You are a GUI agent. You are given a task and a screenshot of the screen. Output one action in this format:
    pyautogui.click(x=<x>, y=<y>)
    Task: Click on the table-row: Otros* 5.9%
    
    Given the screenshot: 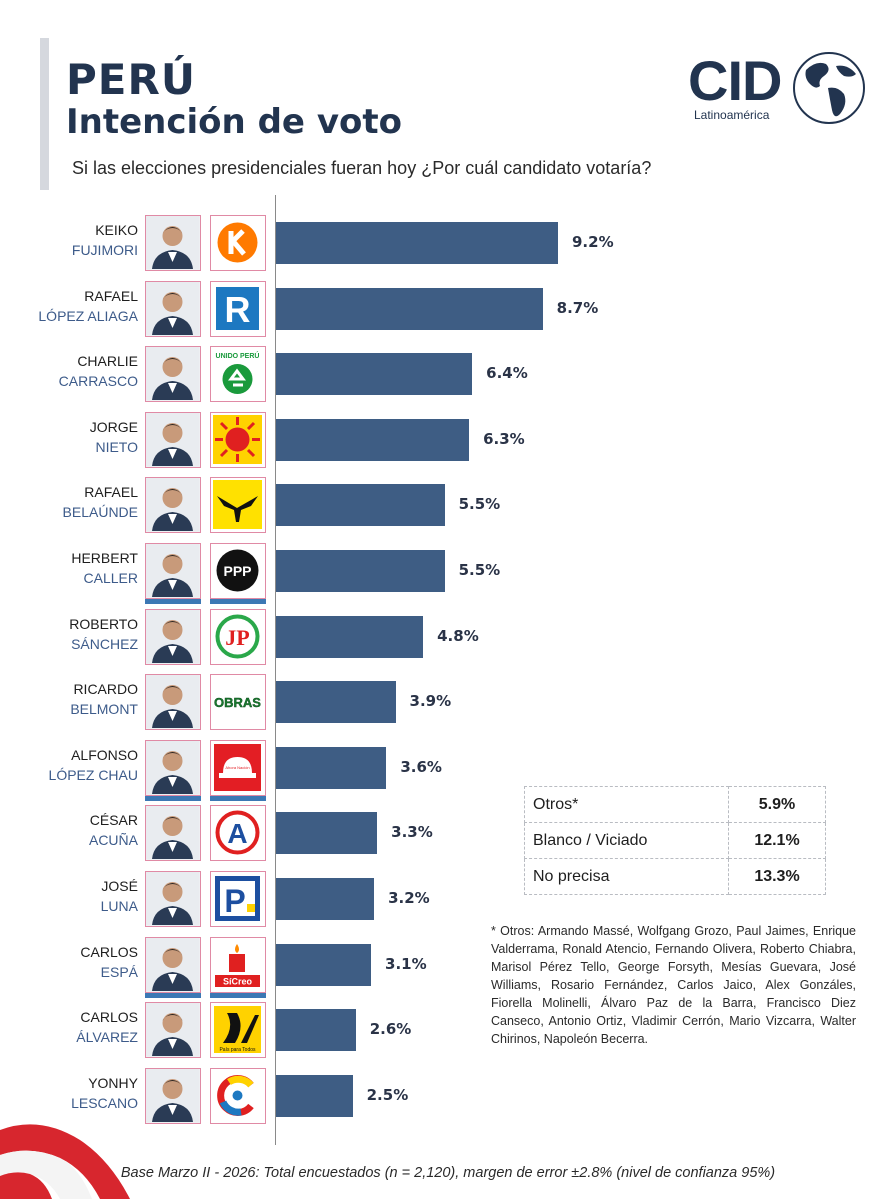 What is the action you would take?
    pyautogui.click(x=675, y=804)
    